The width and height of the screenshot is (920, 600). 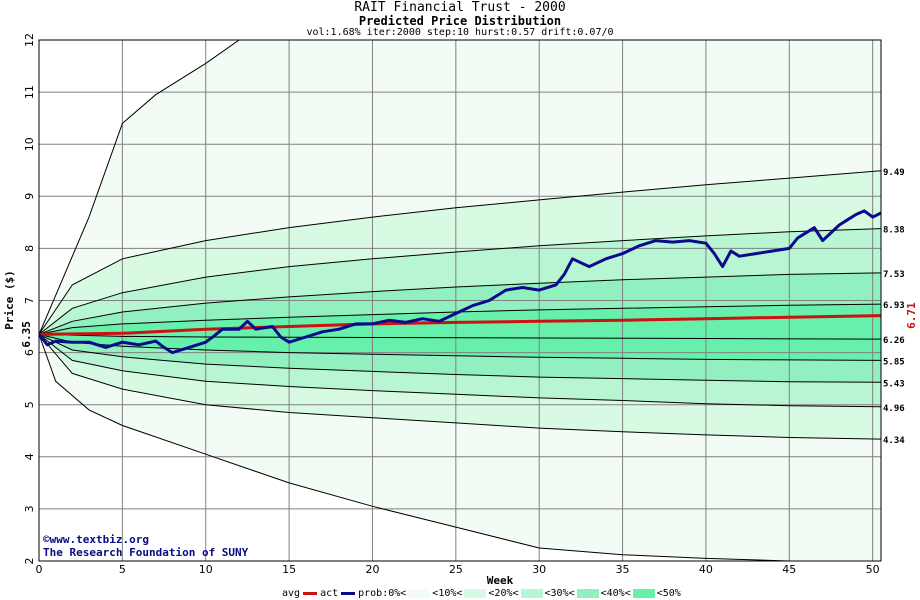 I want to click on y-tick-label: 9, so click(x=29, y=196).